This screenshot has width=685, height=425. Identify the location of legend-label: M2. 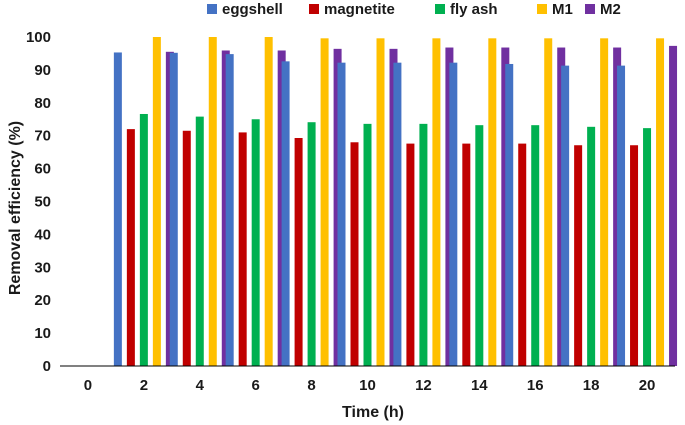
(610, 9).